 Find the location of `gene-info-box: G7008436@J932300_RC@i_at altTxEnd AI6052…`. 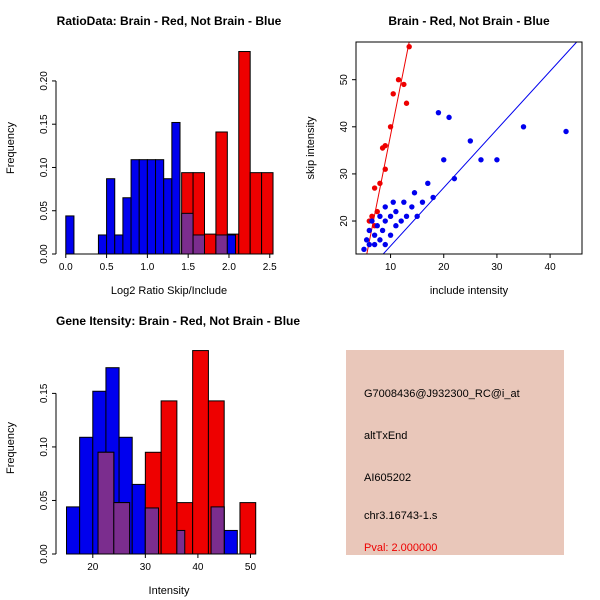

gene-info-box: G7008436@J932300_RC@i_at altTxEnd AI6052… is located at coordinates (455, 452).